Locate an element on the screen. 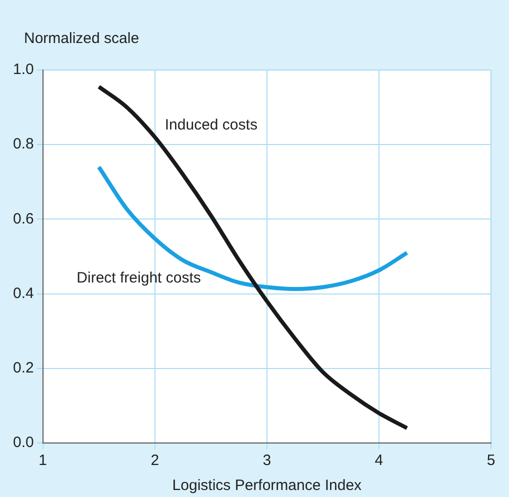 This screenshot has height=497, width=509. y-tick-label: 0.2 is located at coordinates (23, 368).